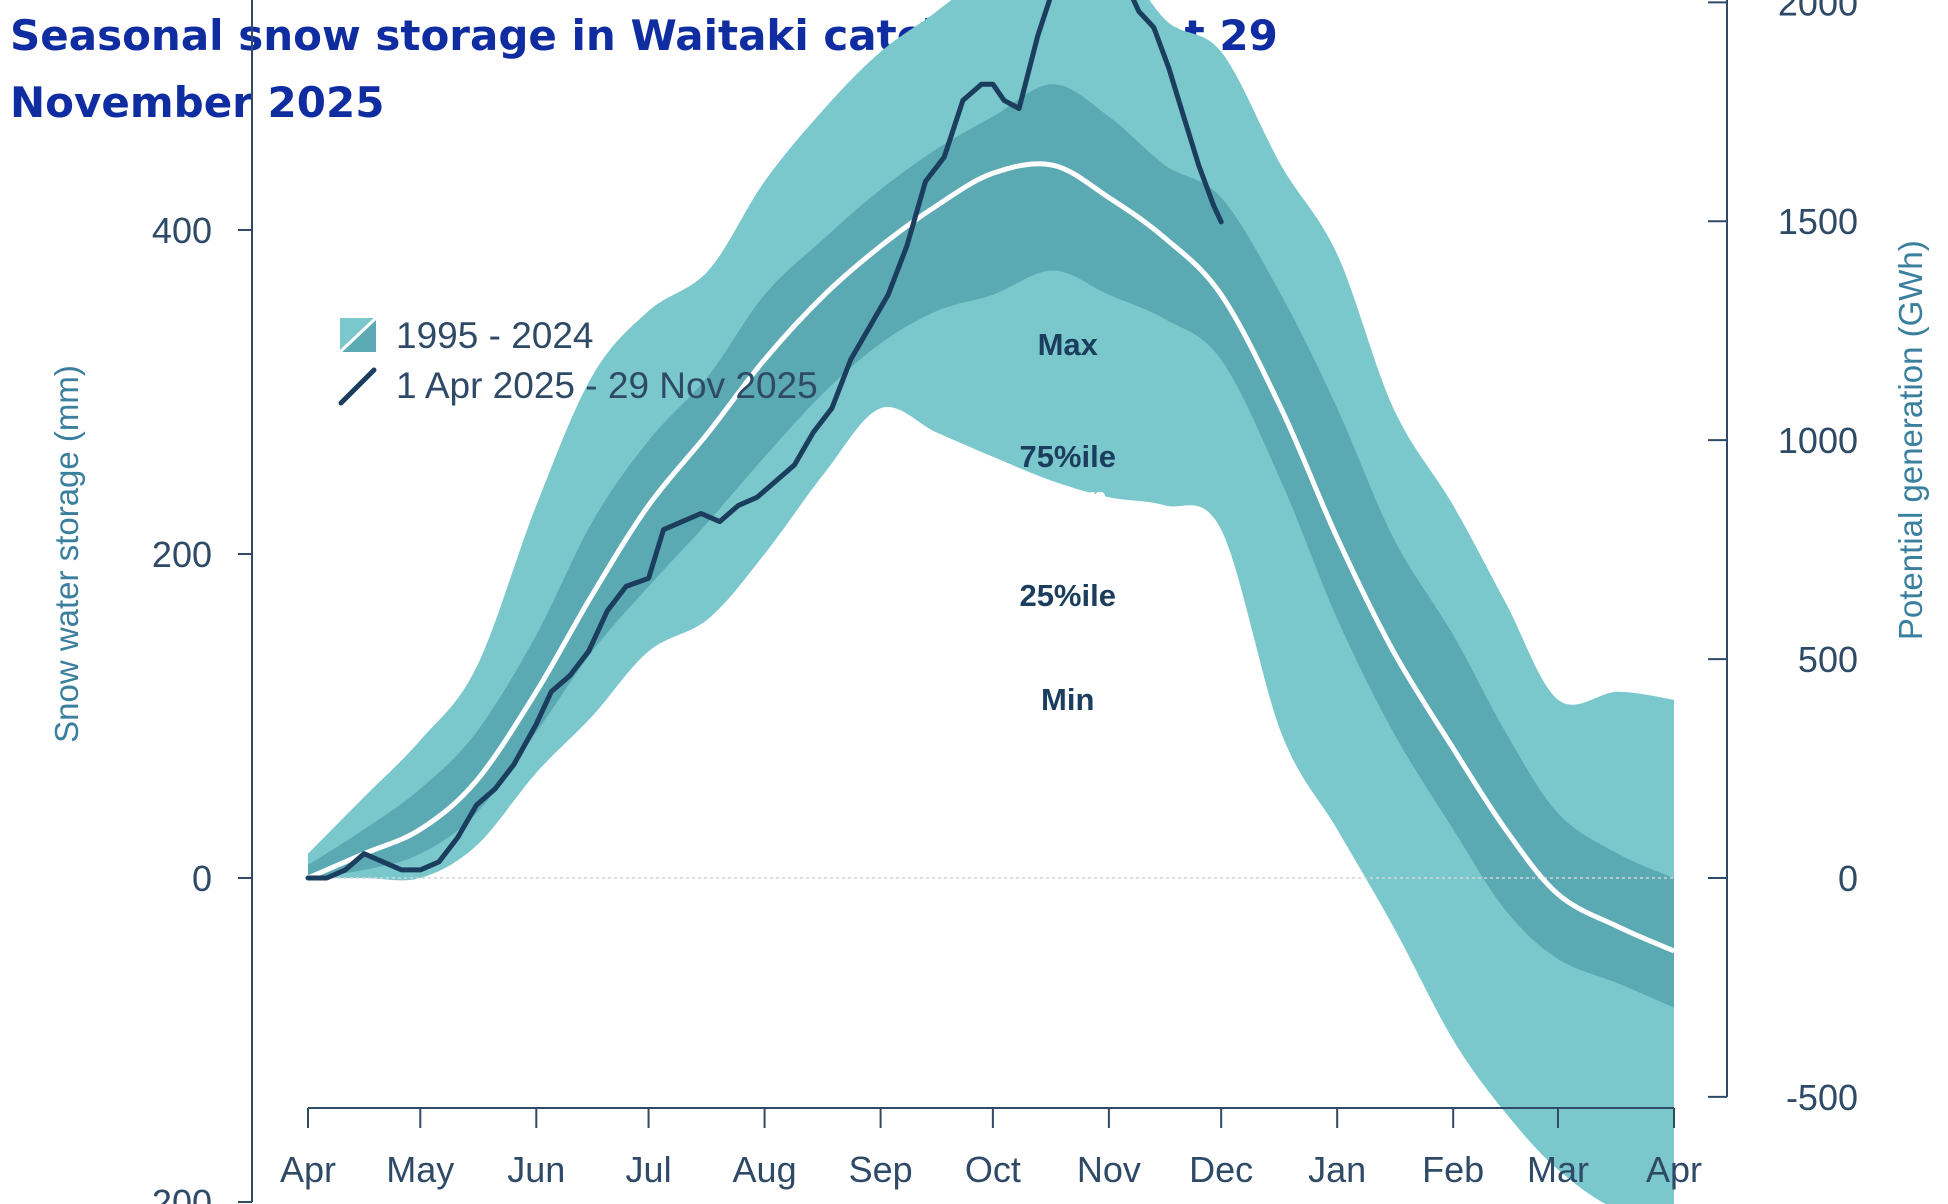  I want to click on legend-swatch-band-diagonal, so click(358, 335).